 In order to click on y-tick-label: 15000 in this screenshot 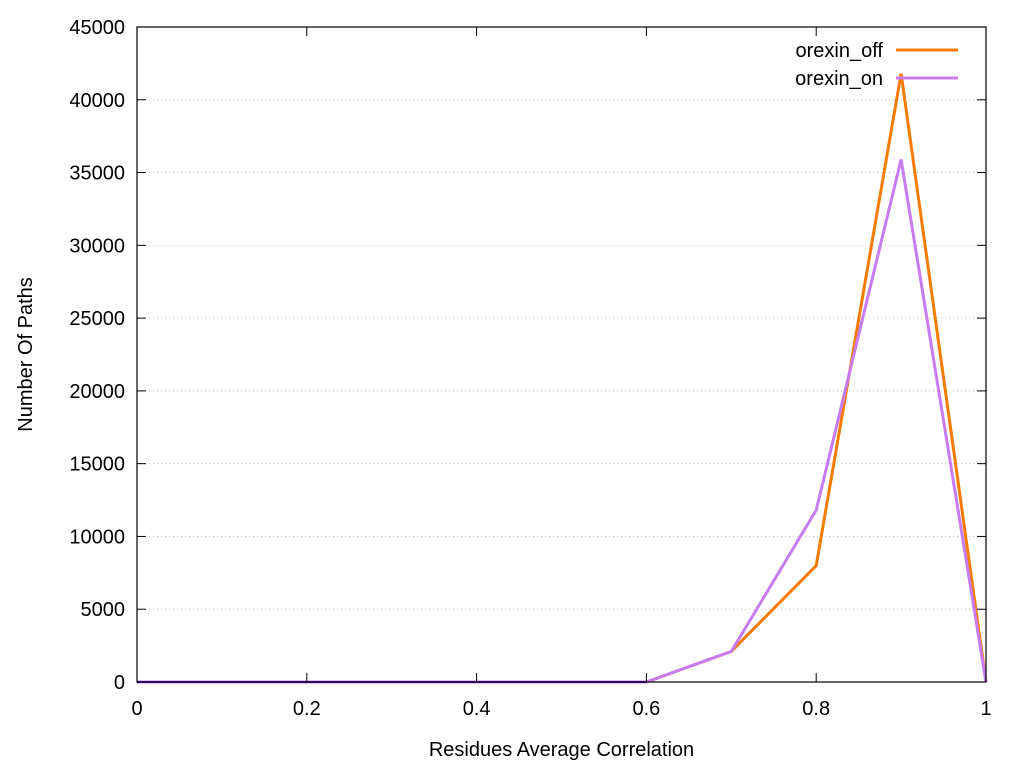, I will do `click(97, 465)`.